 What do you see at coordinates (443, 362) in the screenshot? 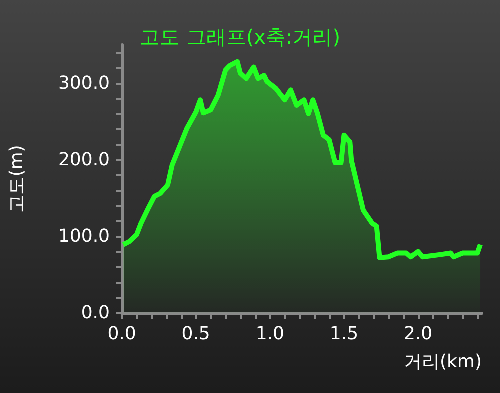
I see `x-axis-title: 거리(km)` at bounding box center [443, 362].